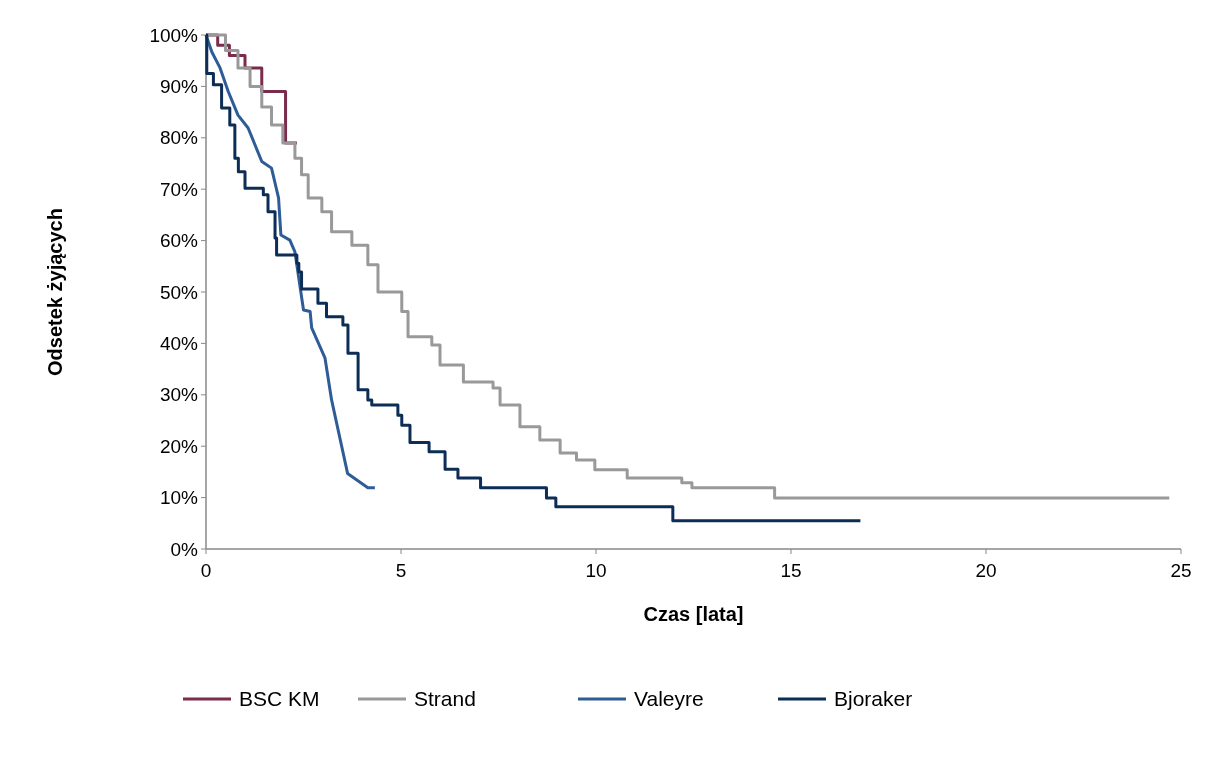  I want to click on y-tick-label: 100%, so click(174, 35).